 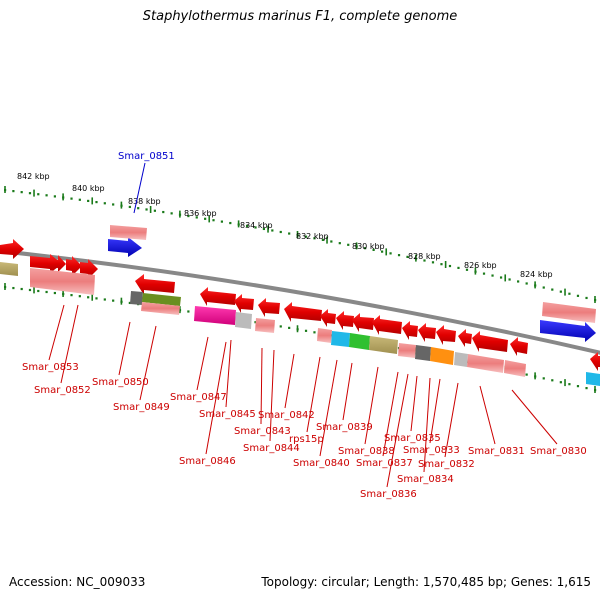 What do you see at coordinates (120, 382) in the screenshot?
I see `gene-label: Smar_0850` at bounding box center [120, 382].